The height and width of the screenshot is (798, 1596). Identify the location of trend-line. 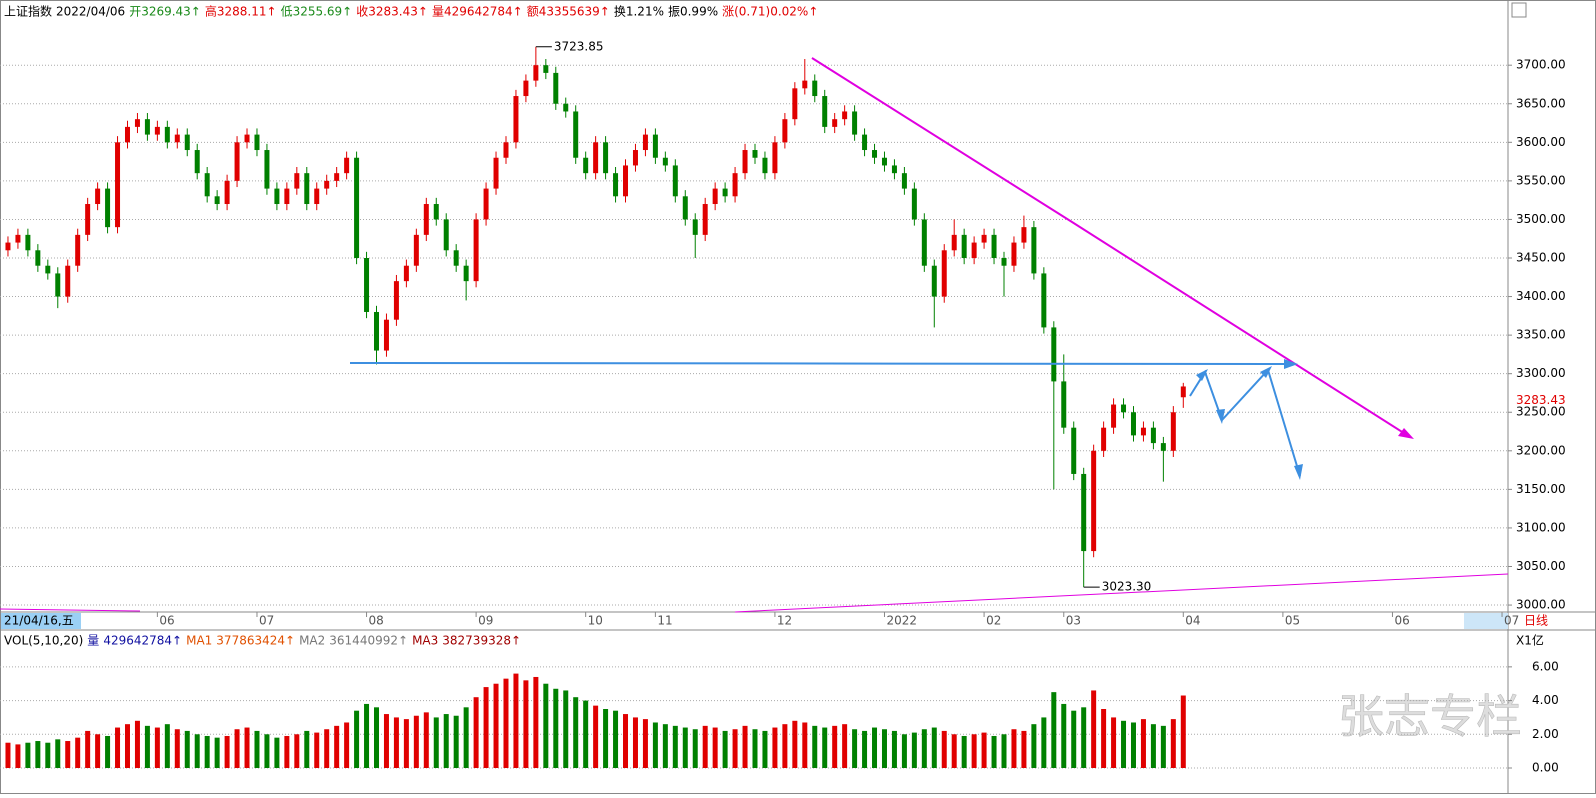
(1121, 593).